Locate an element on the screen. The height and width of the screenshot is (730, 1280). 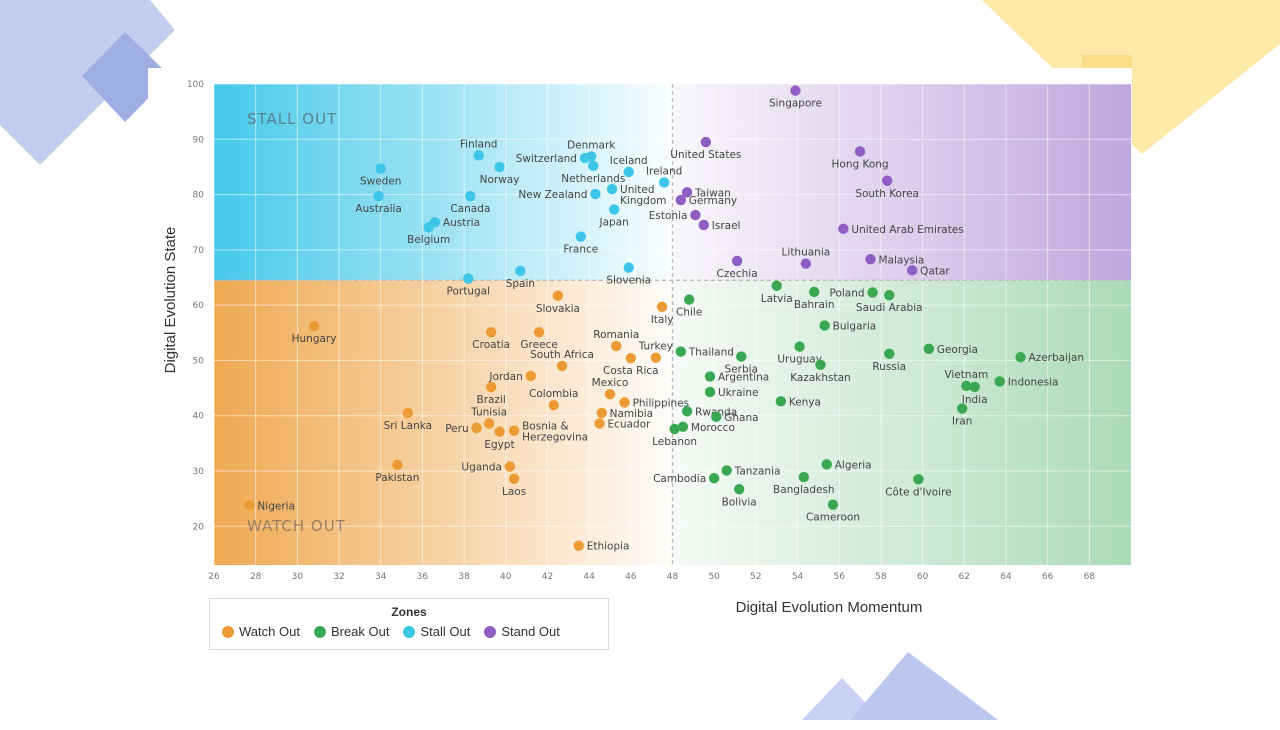
legend-item-stall-out: Stall Out is located at coordinates (436, 631).